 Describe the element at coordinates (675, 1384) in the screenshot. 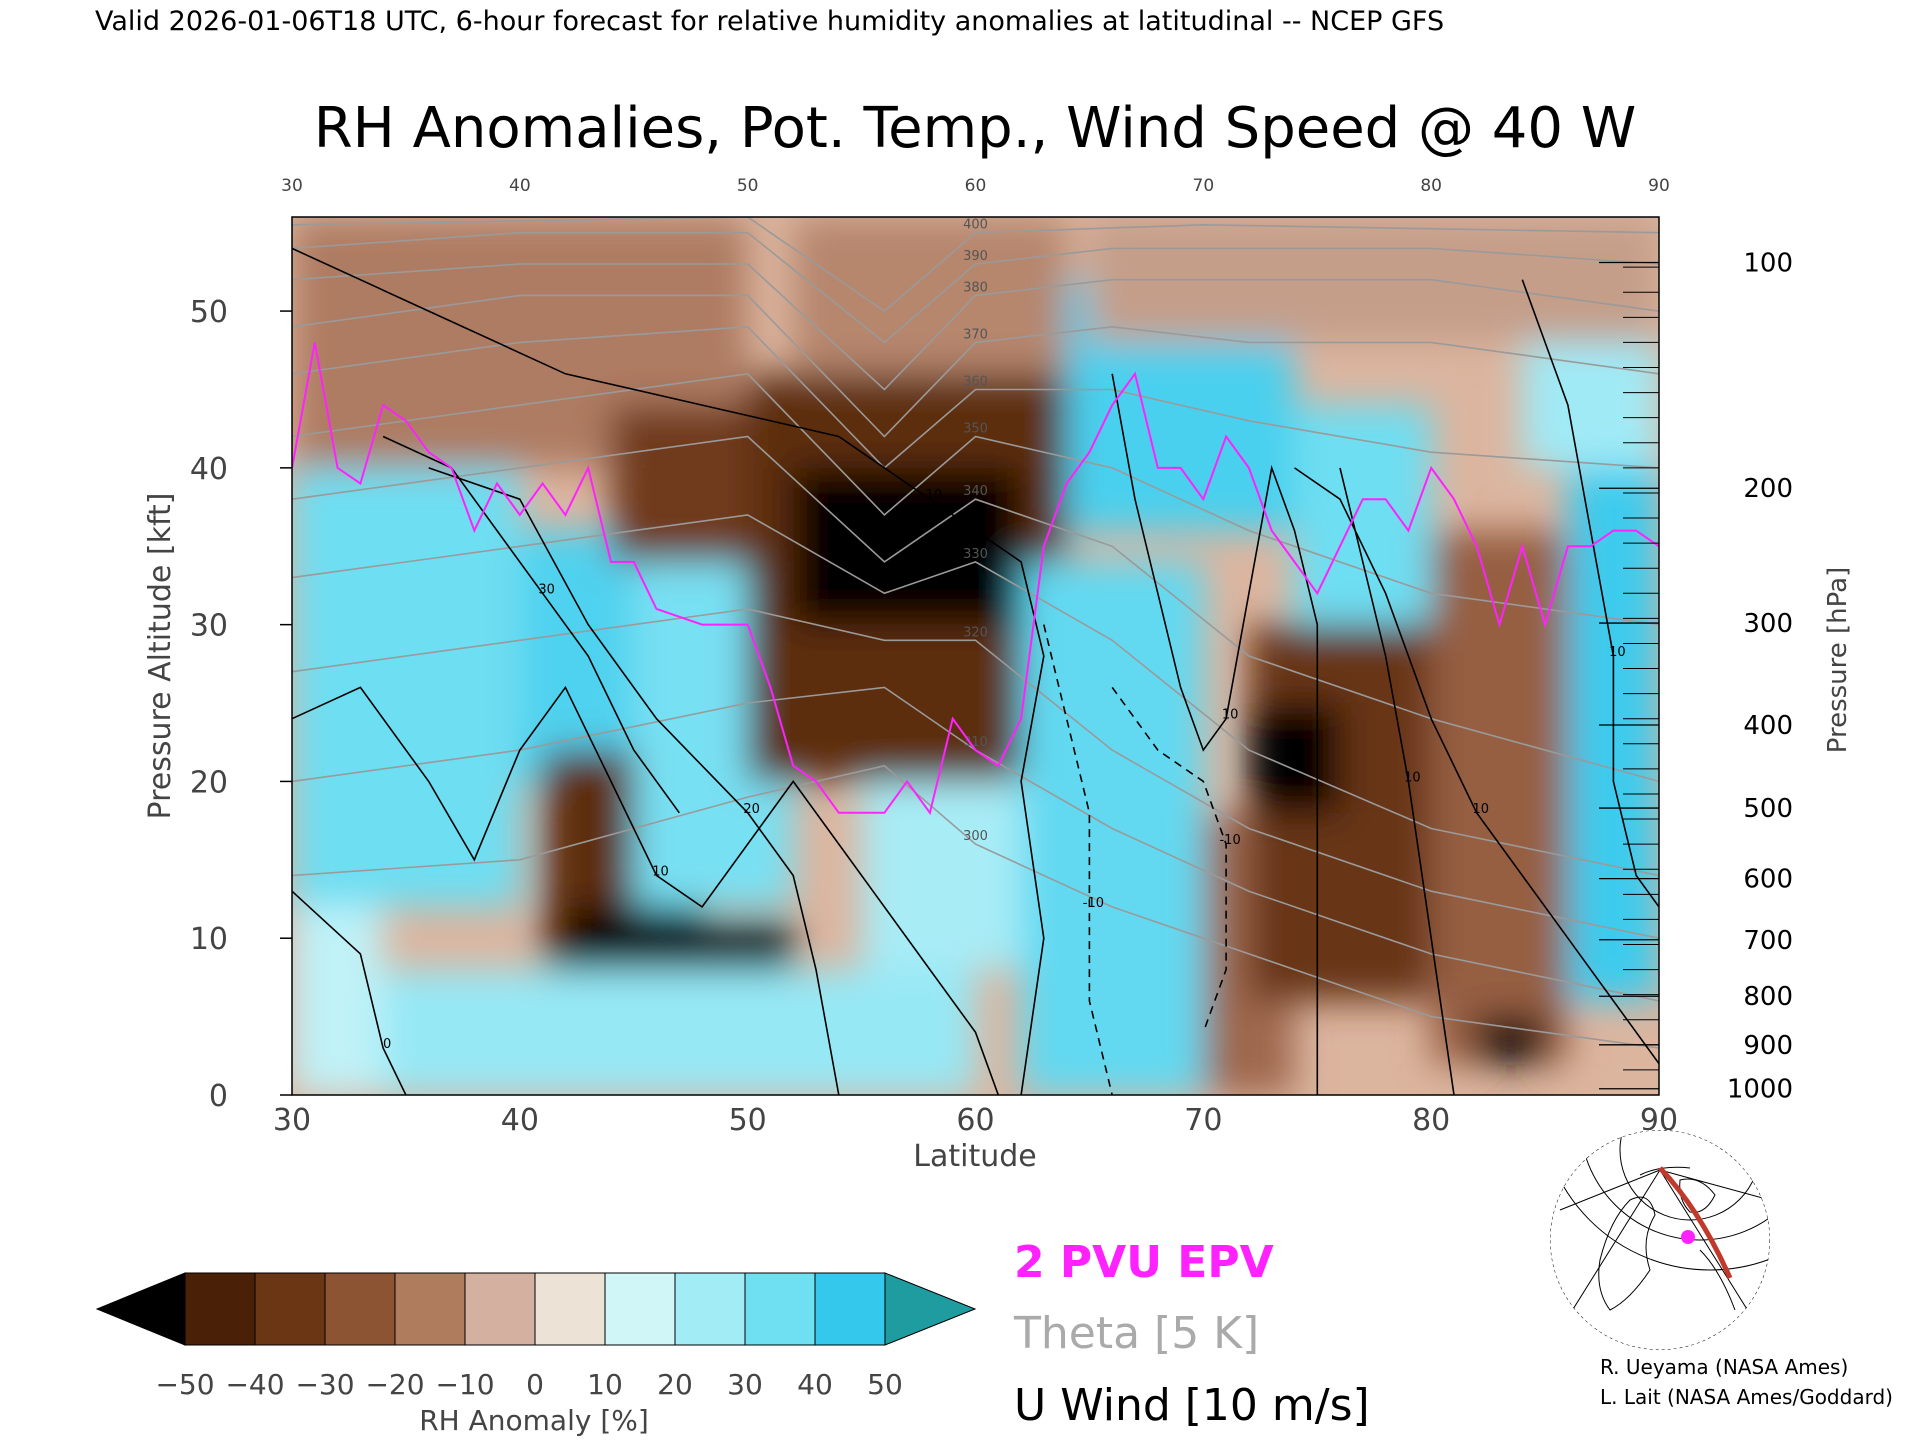

I see `colorbar-tick-label: 20` at that location.